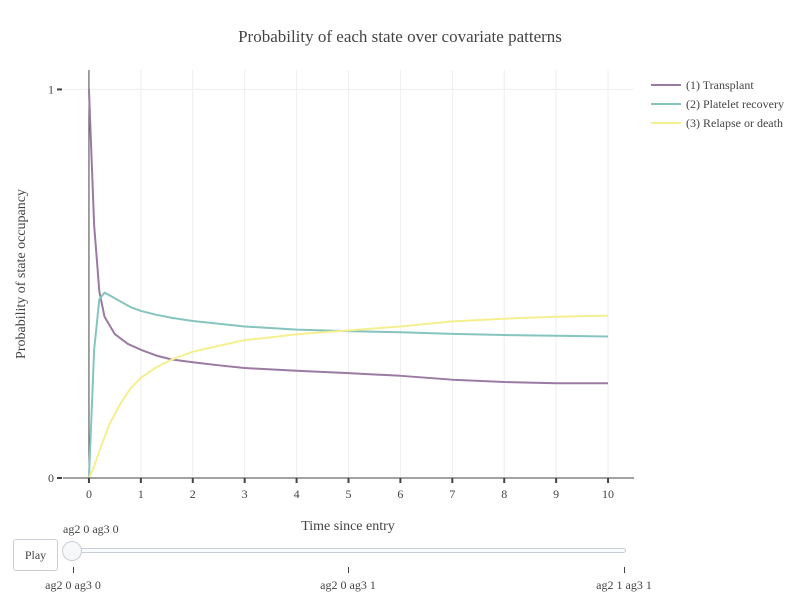 The height and width of the screenshot is (600, 800). What do you see at coordinates (348, 585) in the screenshot?
I see `slider-step-label: ag2 0 ag3 1` at bounding box center [348, 585].